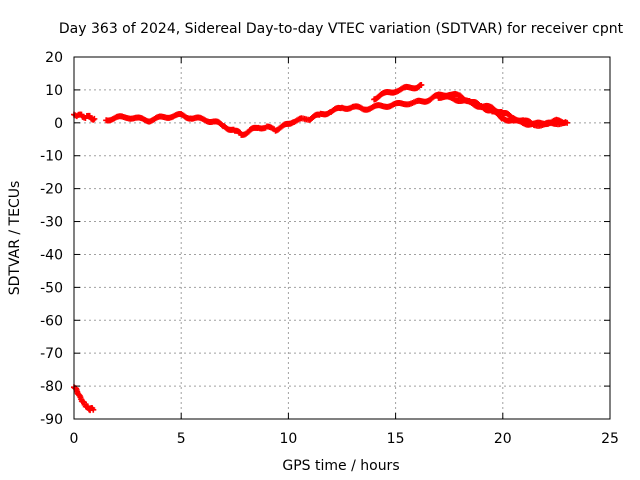  I want to click on y-tick-label: -70, so click(51, 354).